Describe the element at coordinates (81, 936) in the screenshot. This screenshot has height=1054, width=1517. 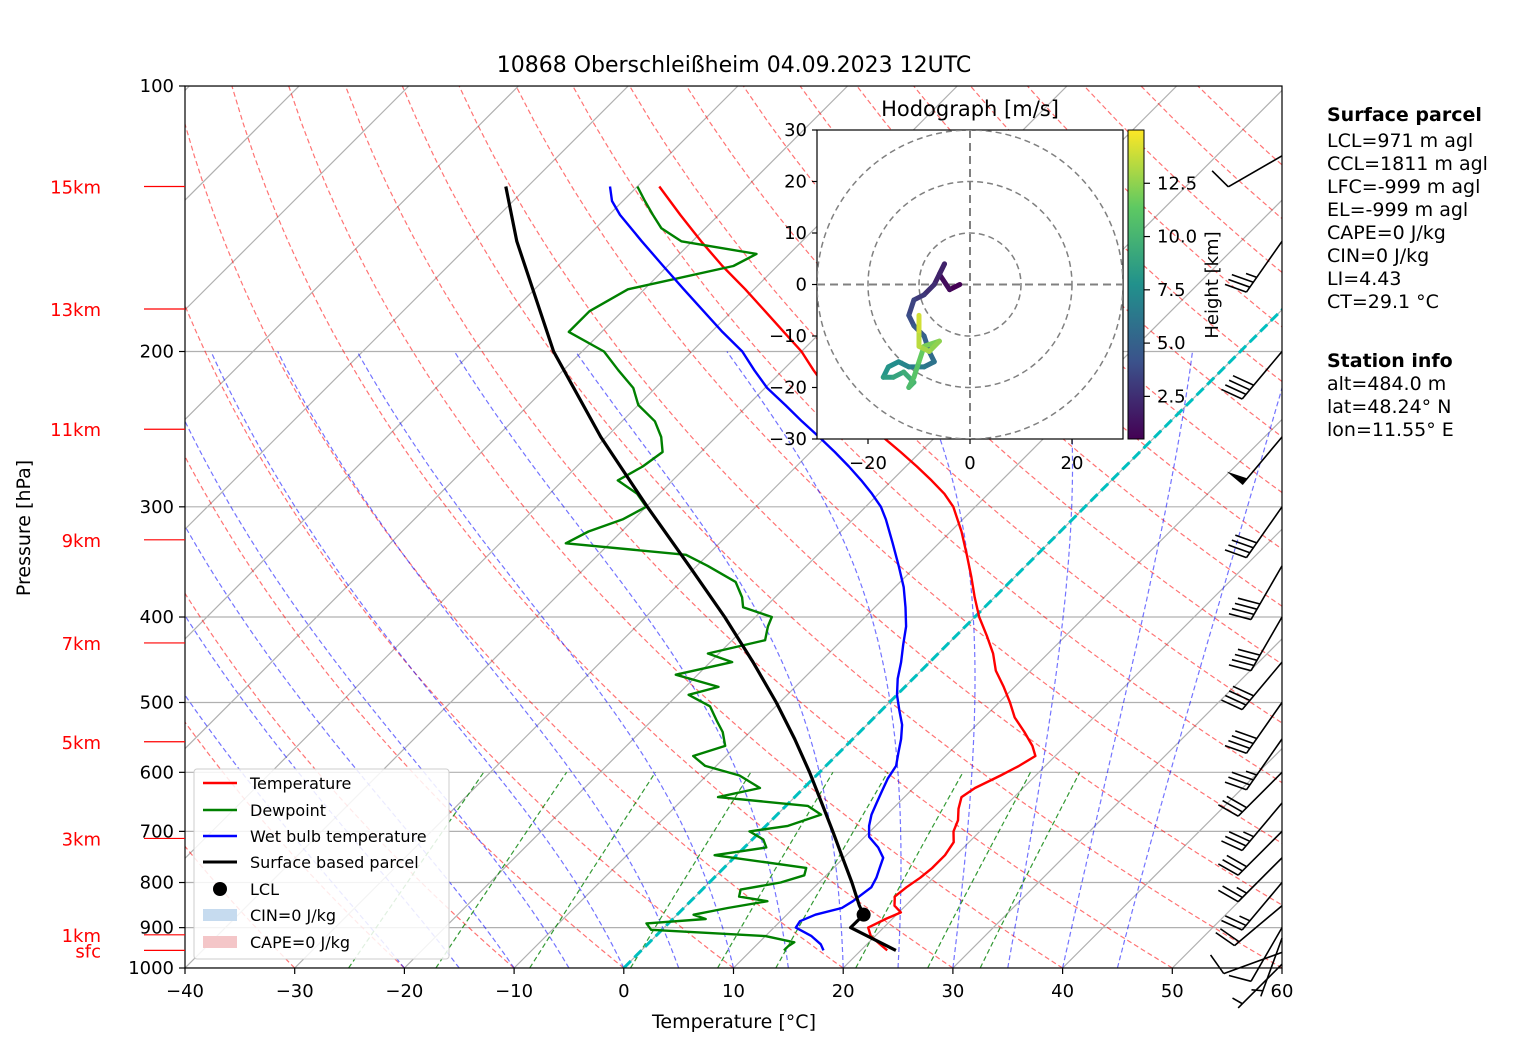
I see `height-marker-label: 1km` at that location.